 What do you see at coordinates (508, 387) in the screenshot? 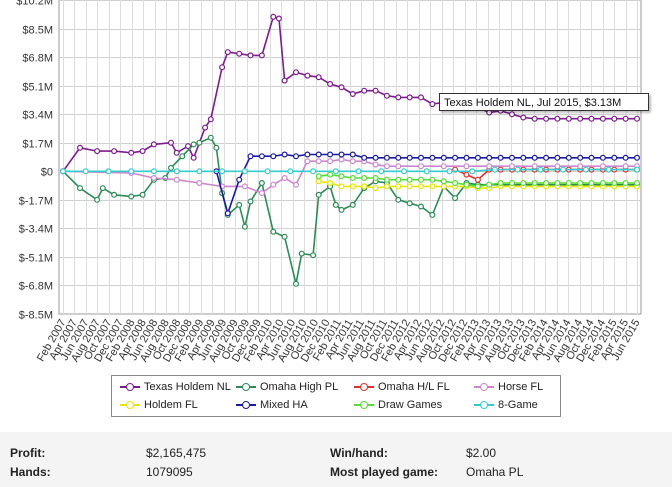
I see `legend-item-horse-fl: Horse FL` at bounding box center [508, 387].